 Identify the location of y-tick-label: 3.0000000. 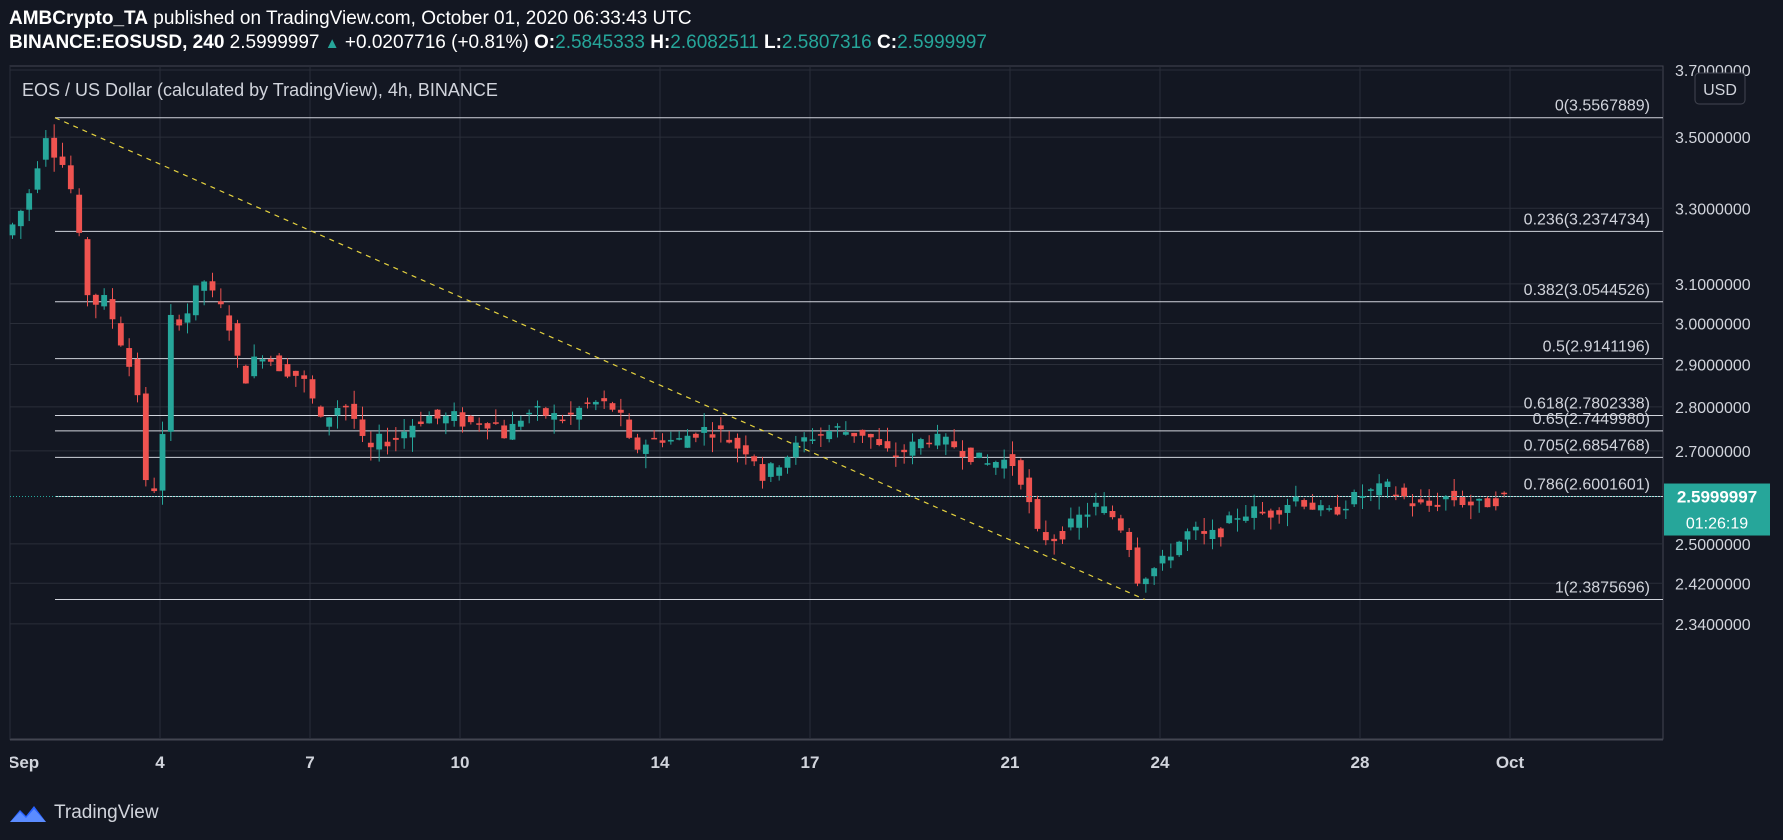
(1713, 325).